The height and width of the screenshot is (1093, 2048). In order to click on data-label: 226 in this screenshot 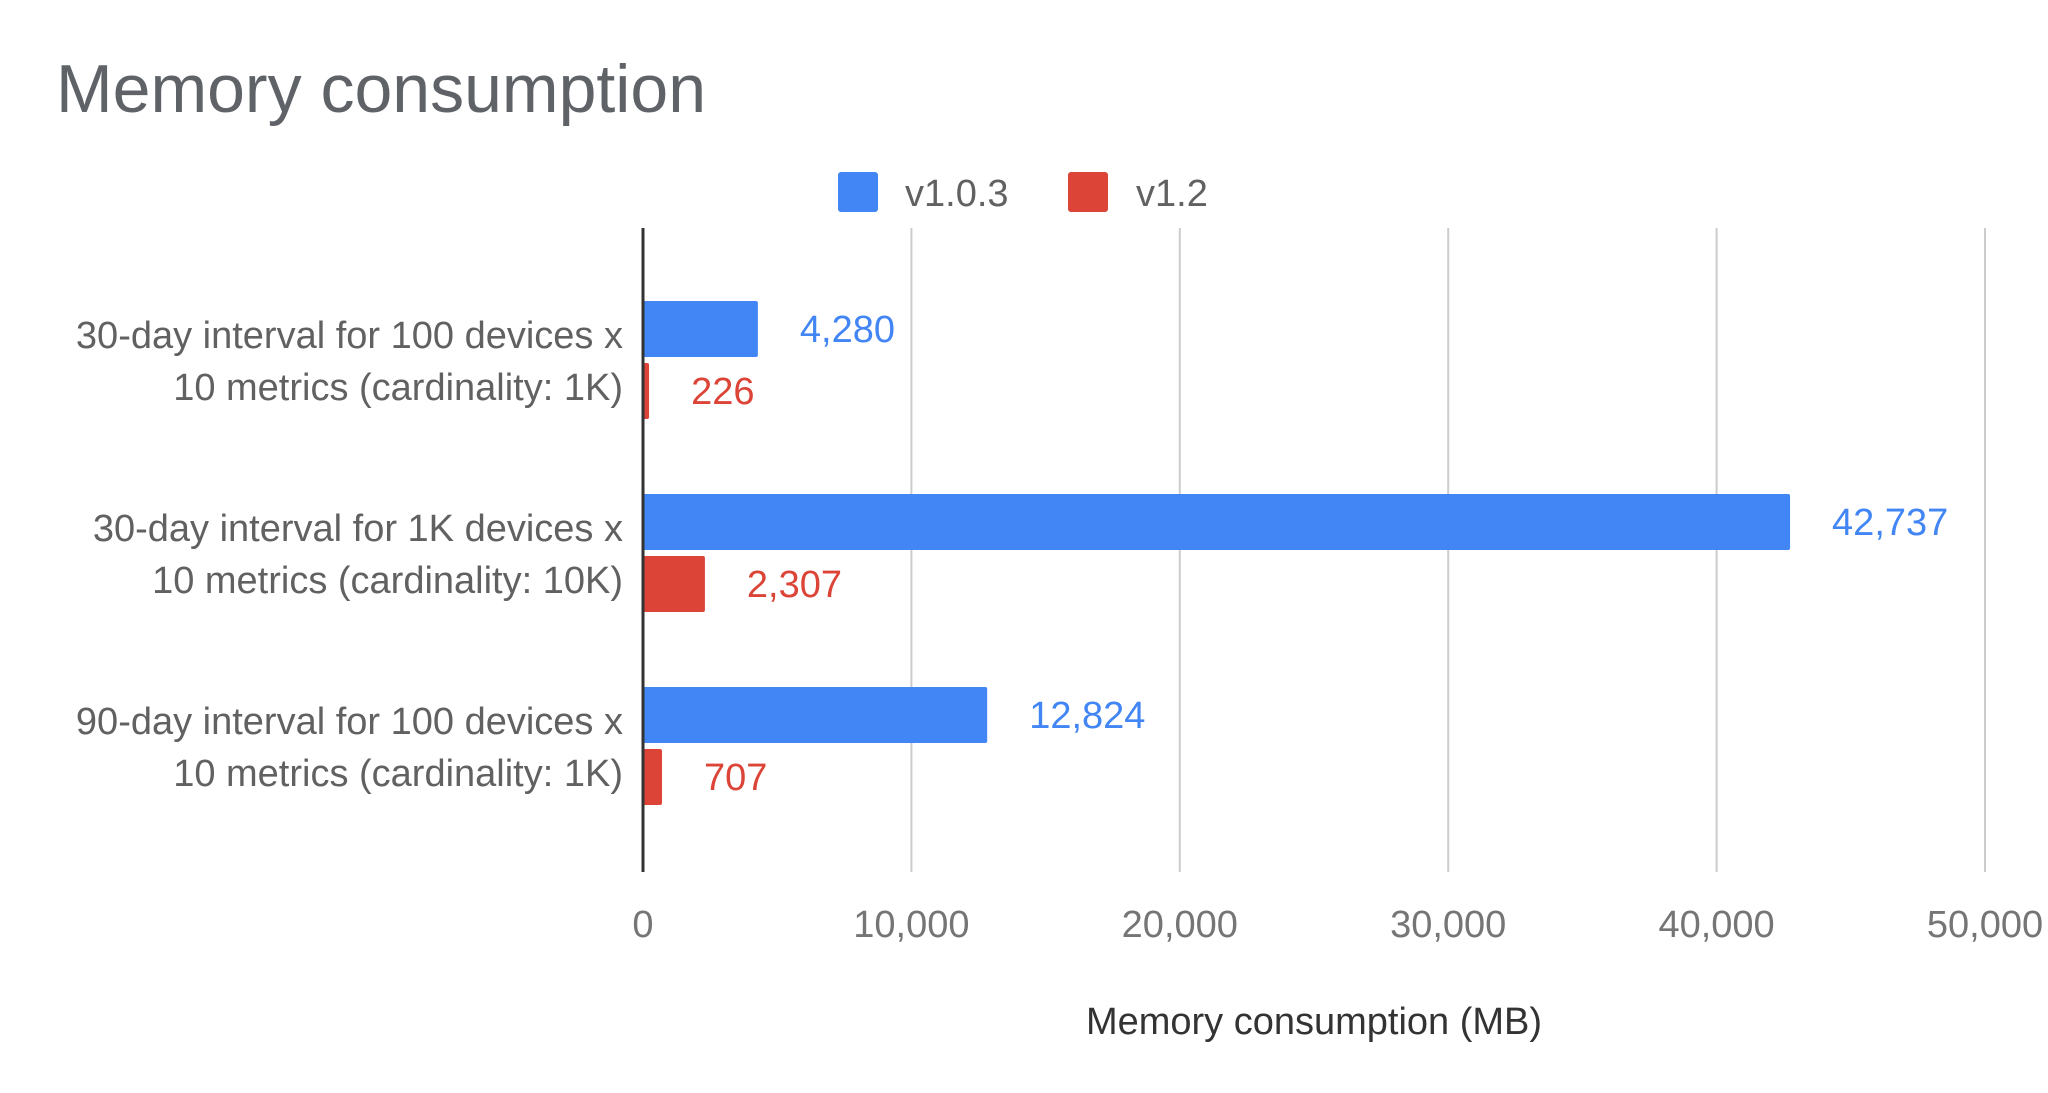, I will do `click(722, 392)`.